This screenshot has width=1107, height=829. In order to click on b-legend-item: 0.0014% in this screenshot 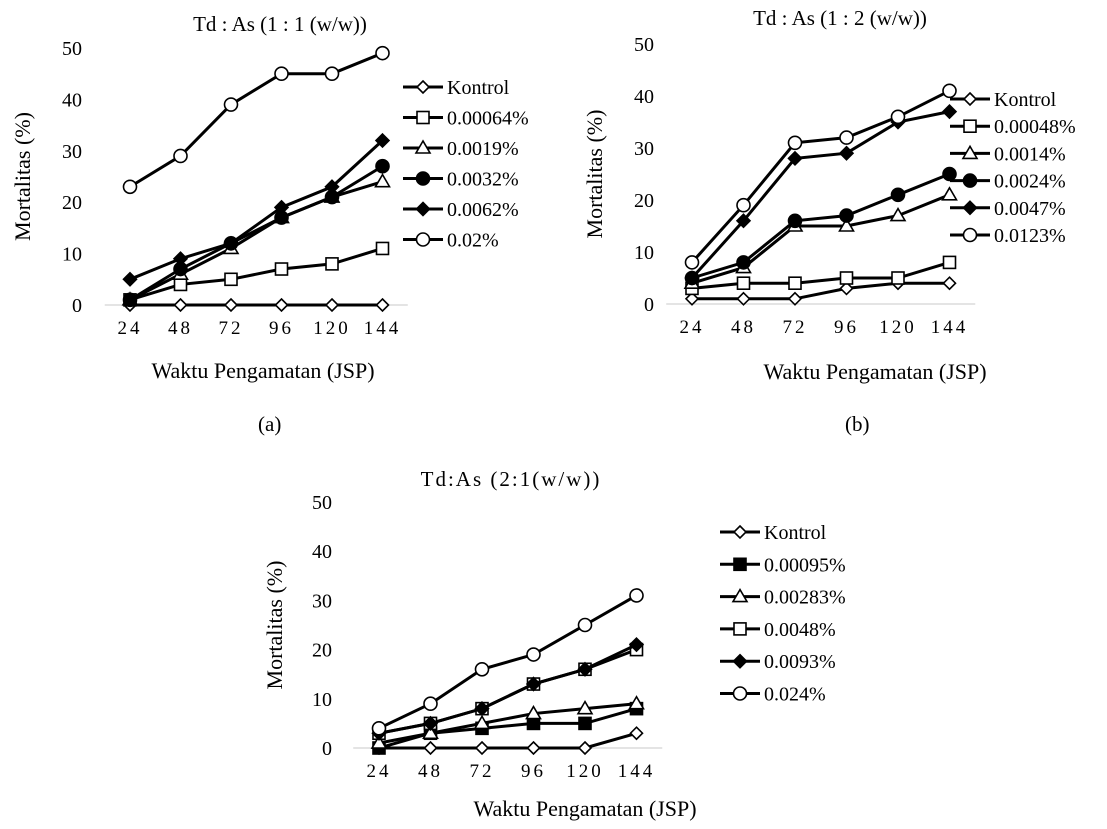, I will do `click(1008, 154)`.